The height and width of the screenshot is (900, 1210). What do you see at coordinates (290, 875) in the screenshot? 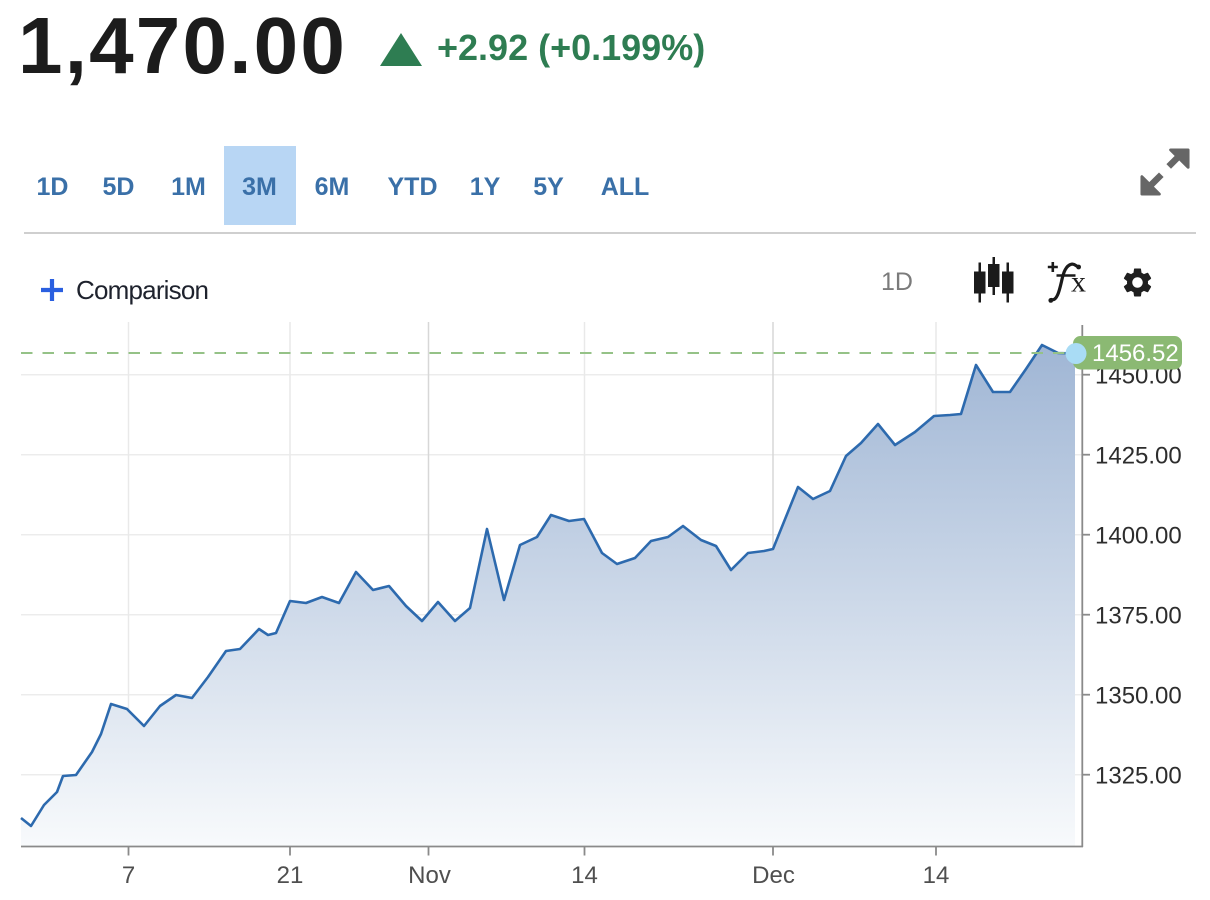
I see `svg-text: 21` at bounding box center [290, 875].